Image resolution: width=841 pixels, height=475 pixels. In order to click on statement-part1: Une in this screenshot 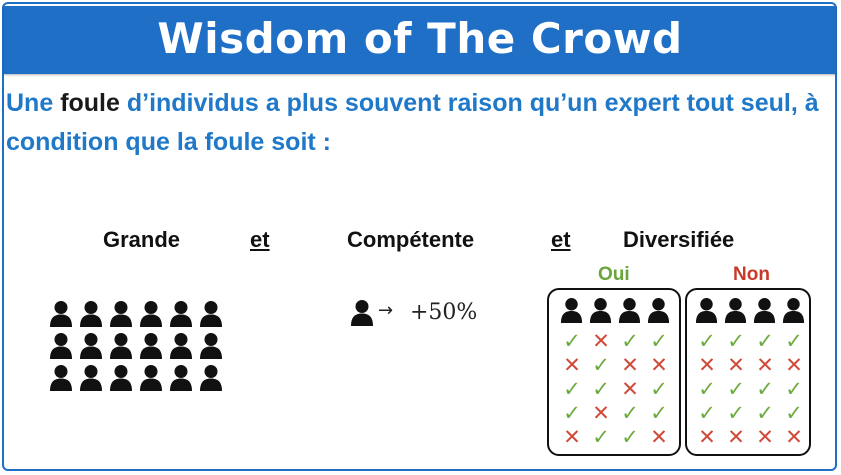, I will do `click(33, 103)`.